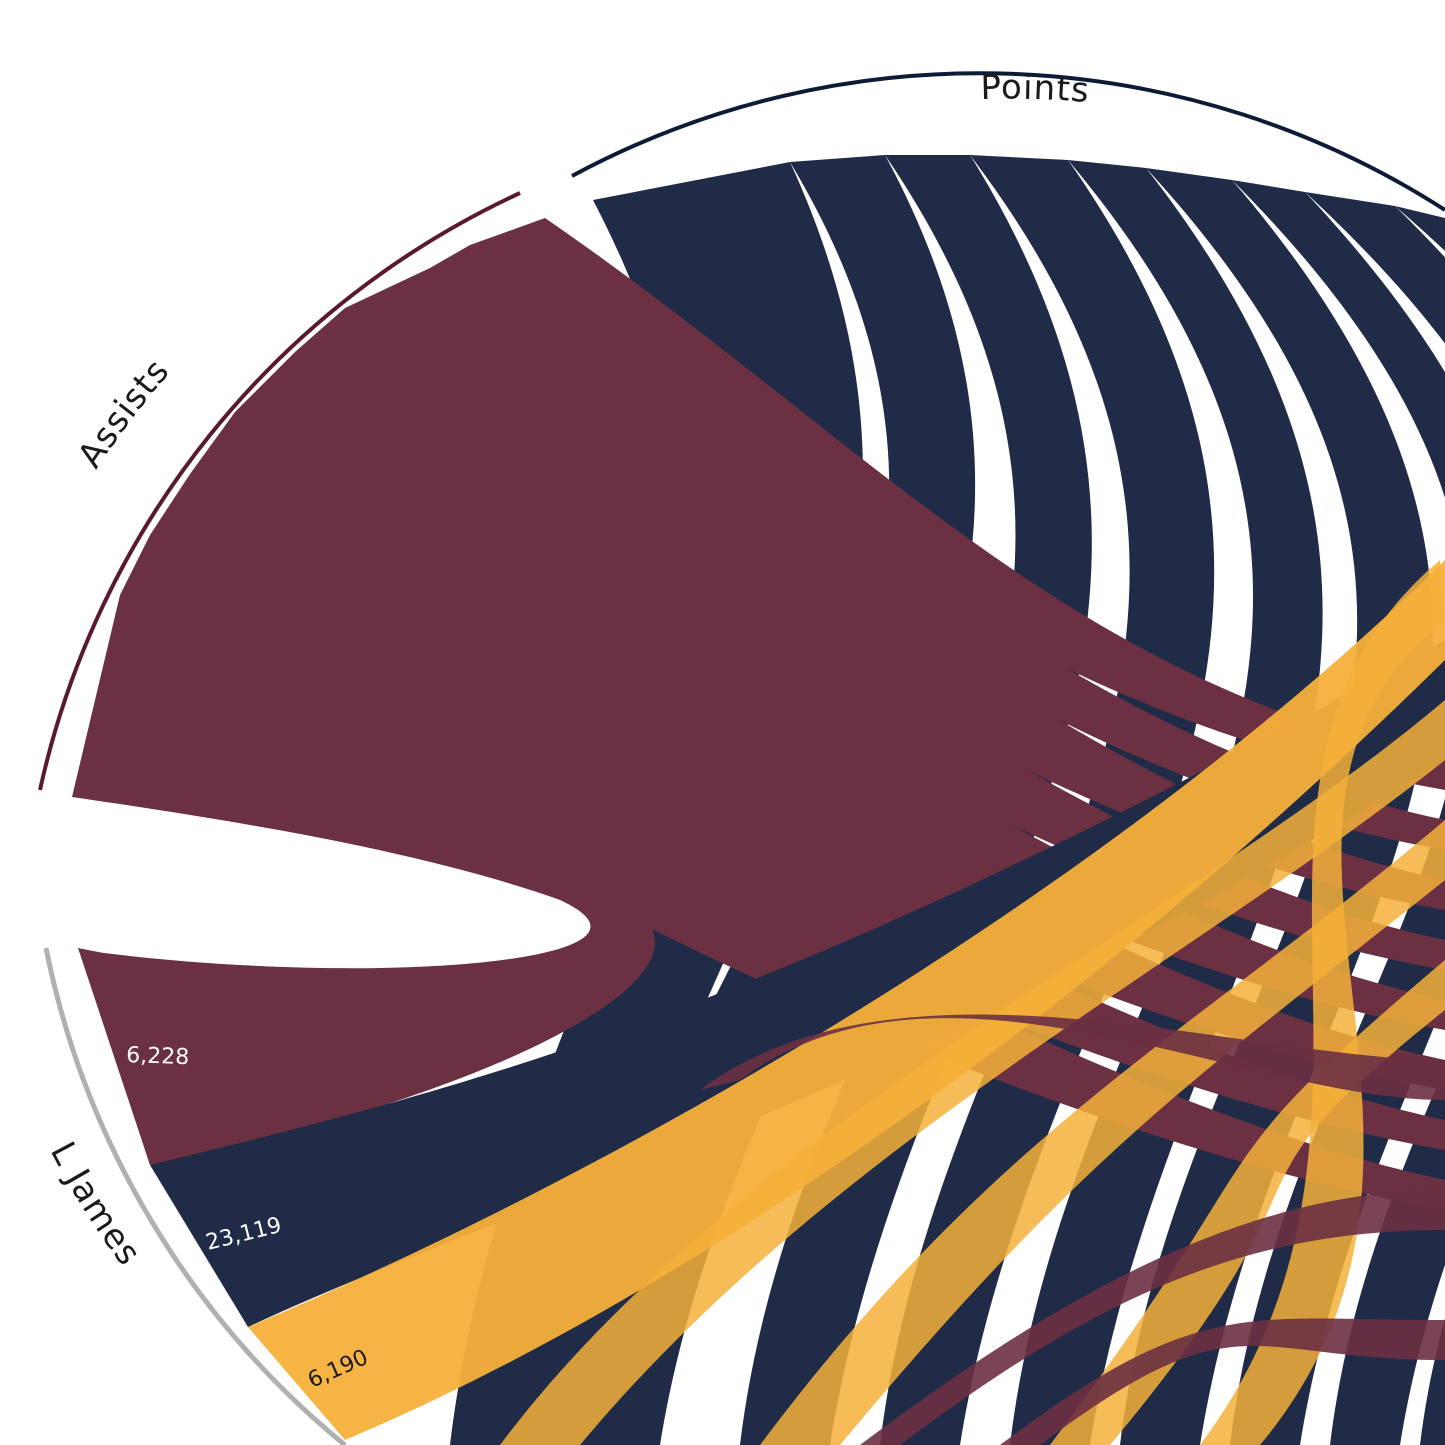  I want to click on group-label-assists: Assists, so click(124, 413).